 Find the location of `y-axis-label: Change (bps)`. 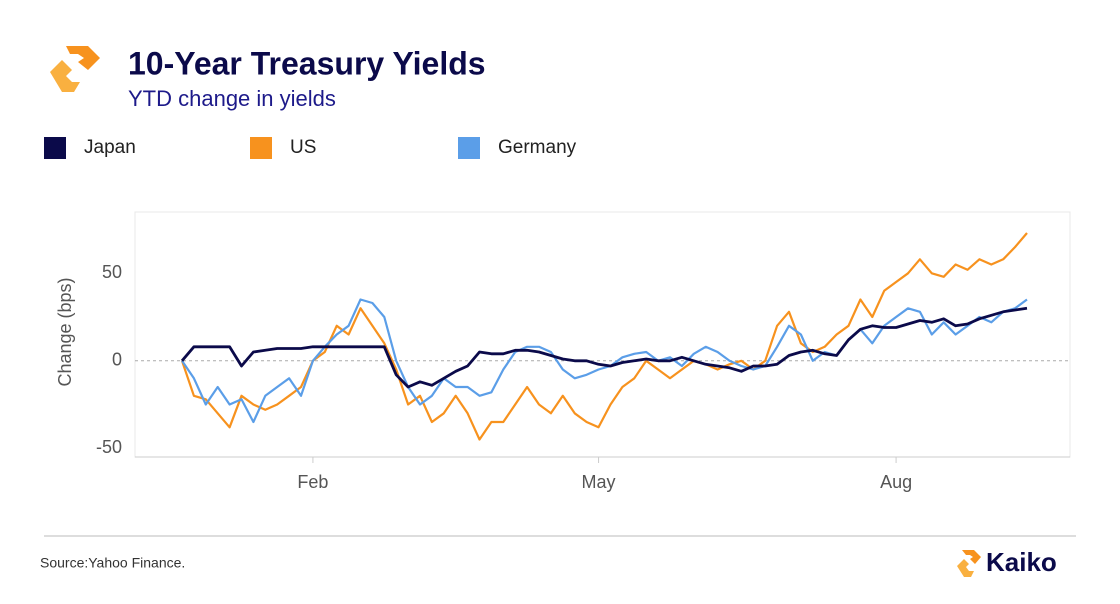

y-axis-label: Change (bps) is located at coordinates (65, 331).